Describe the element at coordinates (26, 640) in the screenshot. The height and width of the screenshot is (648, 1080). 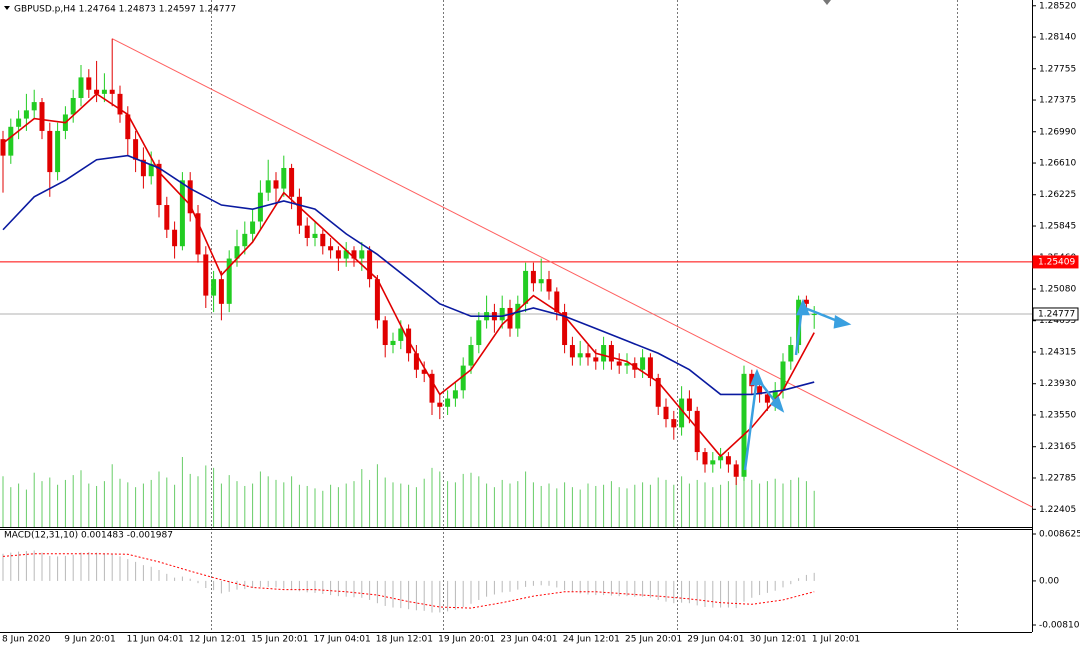
I see `x-tick-label: 8 Jun 2020` at that location.